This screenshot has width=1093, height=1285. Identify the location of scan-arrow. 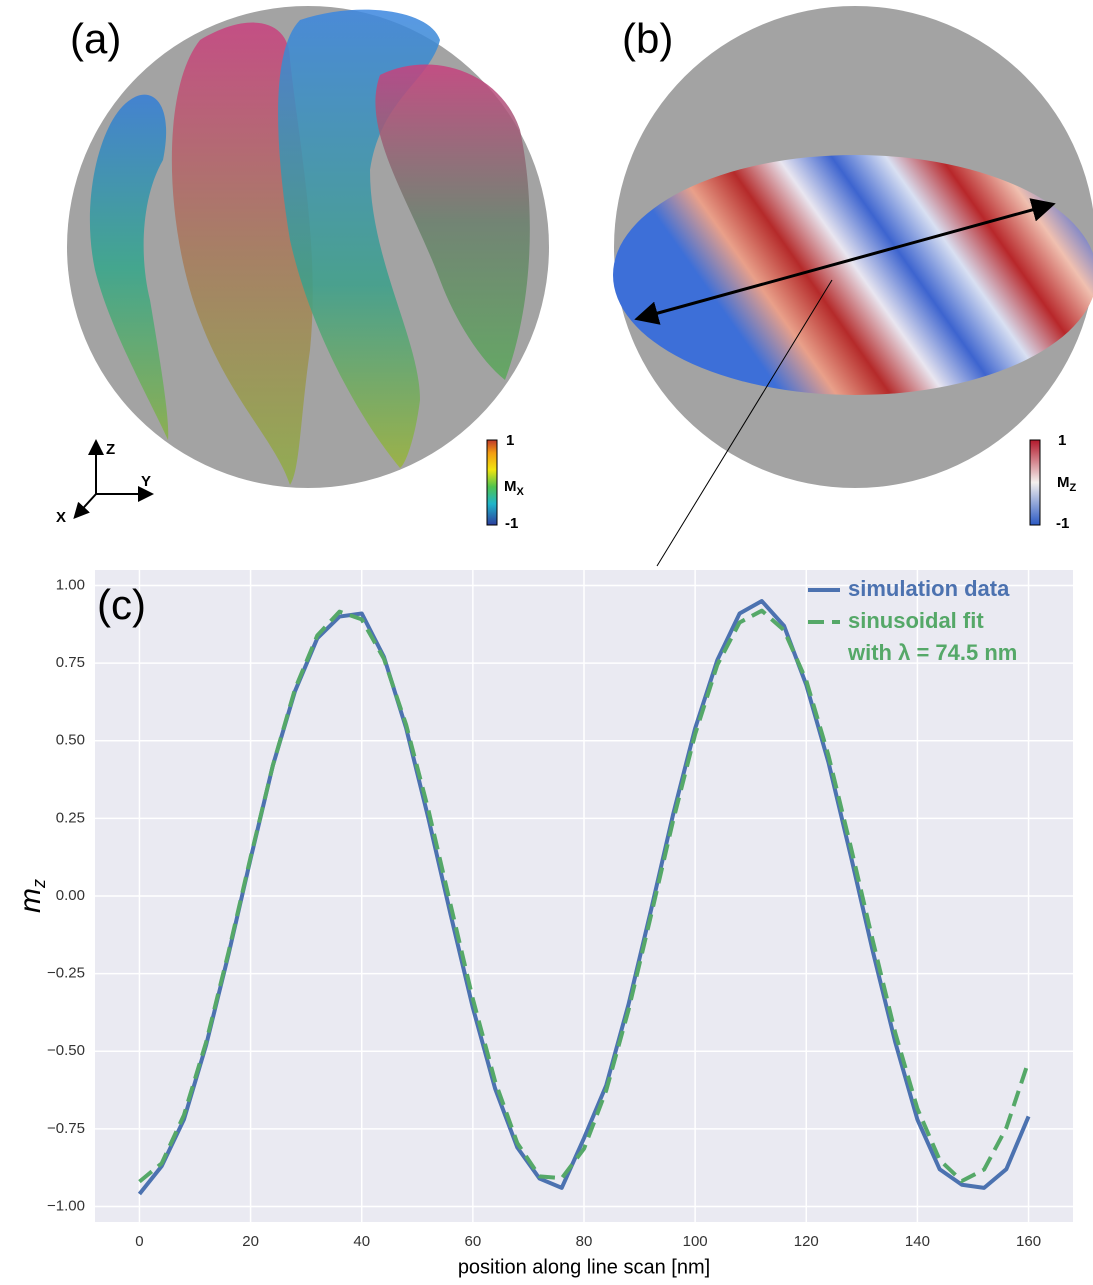
(845, 261).